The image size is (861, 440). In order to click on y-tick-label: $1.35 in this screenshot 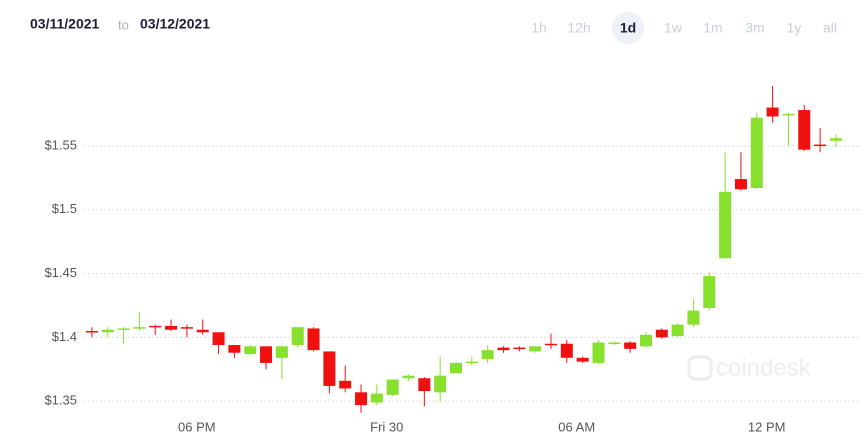, I will do `click(60, 400)`.